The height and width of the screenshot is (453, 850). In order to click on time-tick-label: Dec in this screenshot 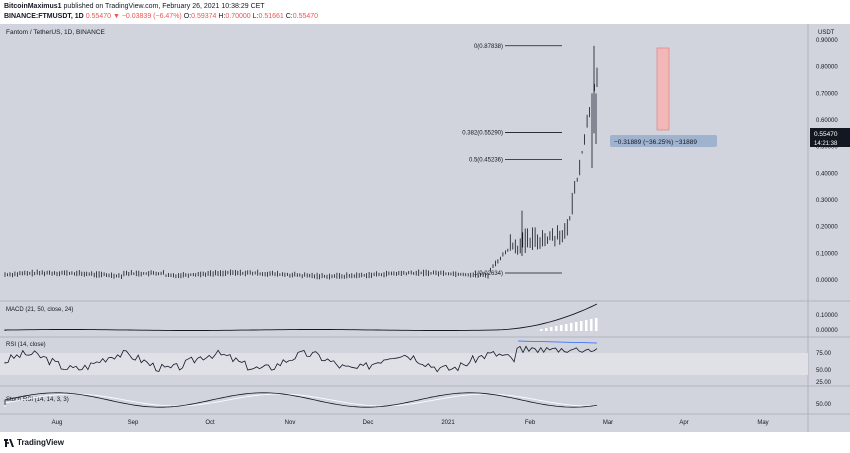, I will do `click(368, 423)`.